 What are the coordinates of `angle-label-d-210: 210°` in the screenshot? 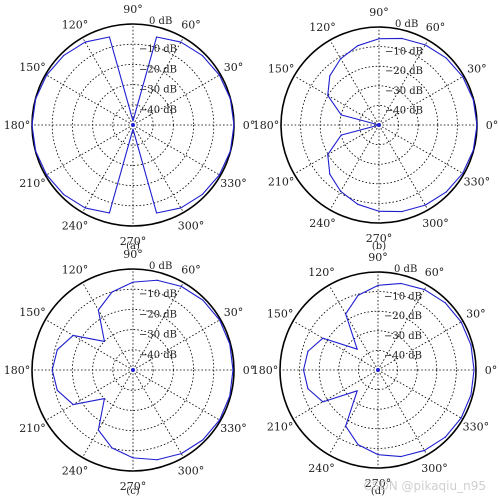 It's located at (280, 427).